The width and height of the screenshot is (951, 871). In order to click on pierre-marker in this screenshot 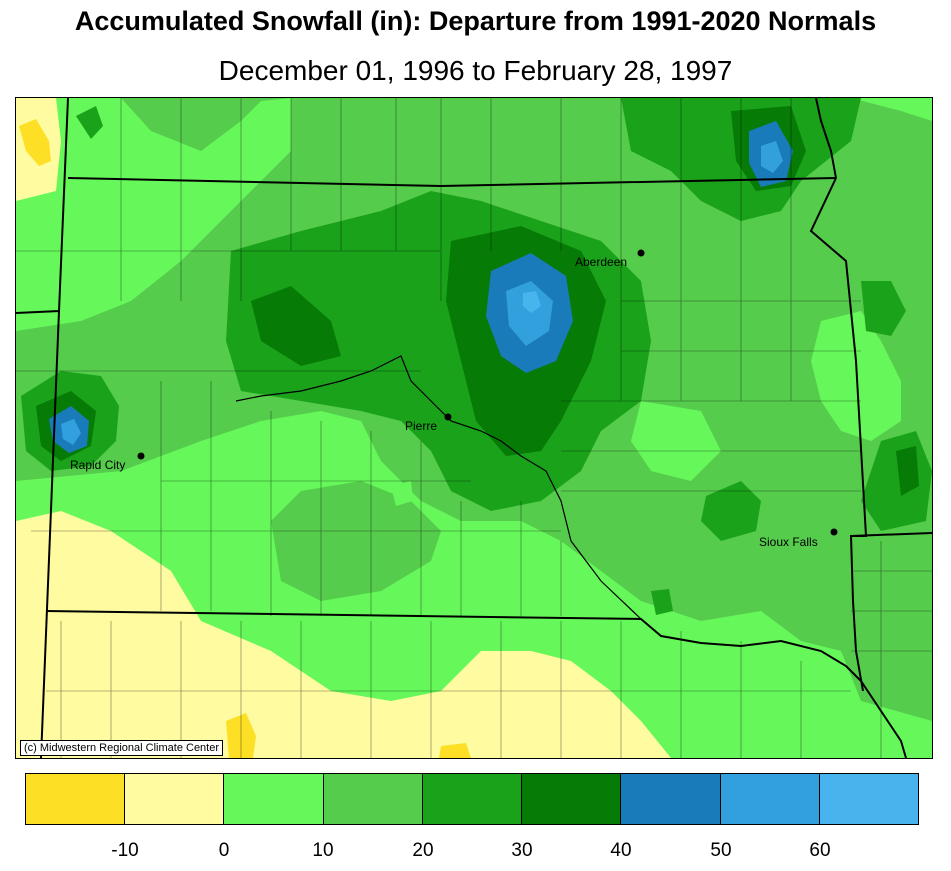, I will do `click(448, 417)`.